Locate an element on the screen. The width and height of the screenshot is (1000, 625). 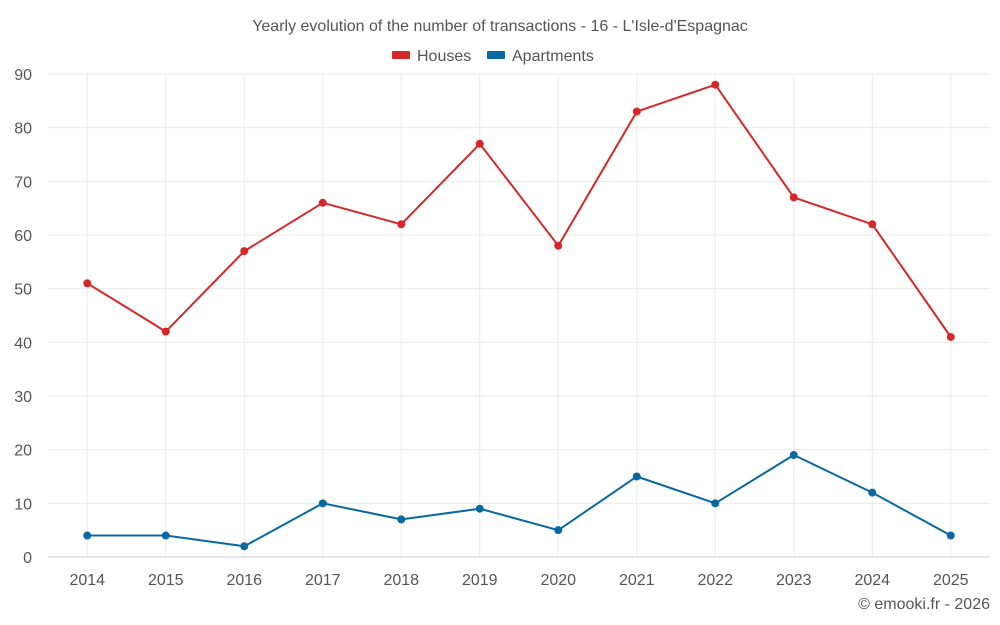
x-tick-label: 2021 is located at coordinates (637, 580).